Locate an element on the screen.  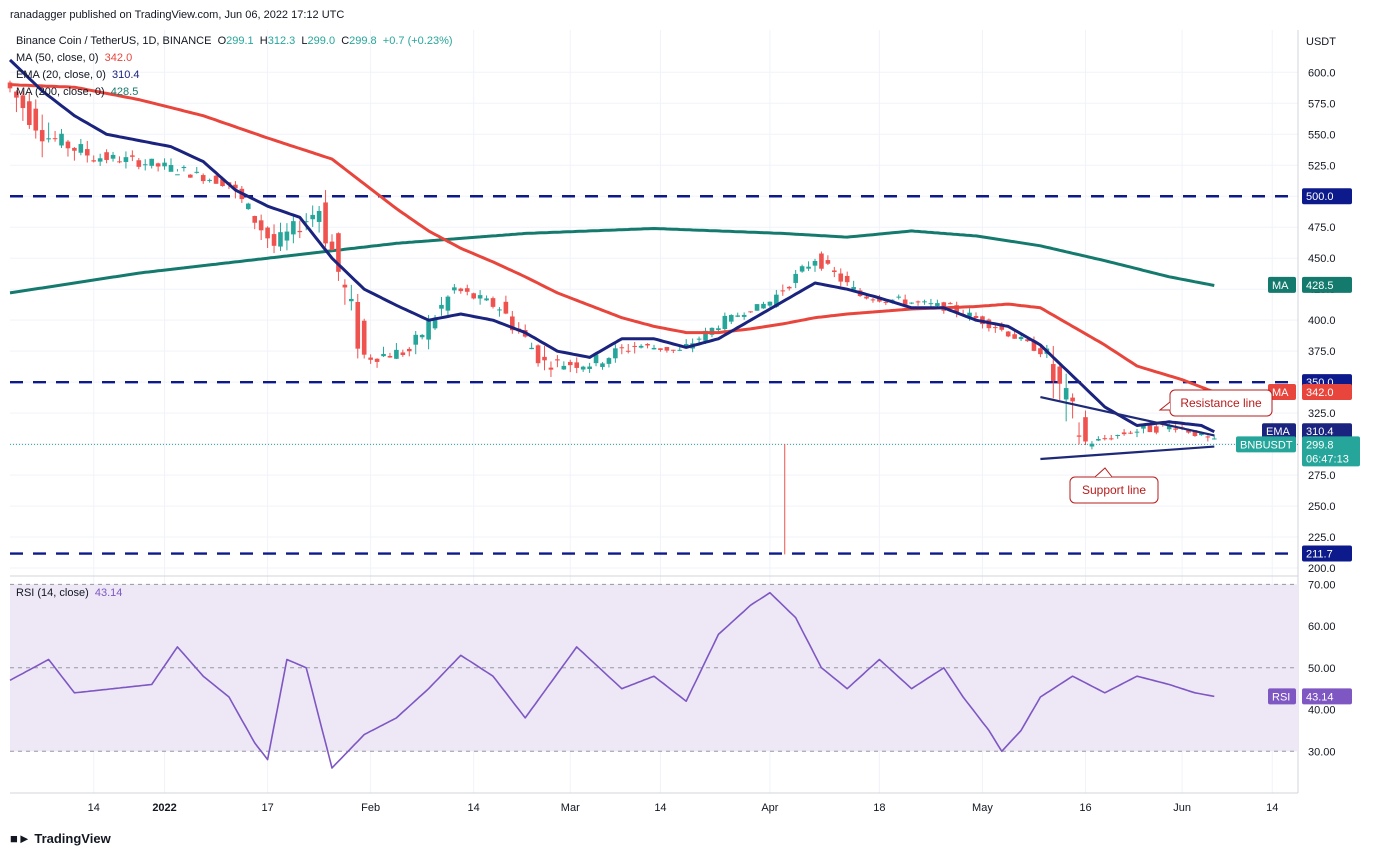
ma200-line is located at coordinates (612, 261).